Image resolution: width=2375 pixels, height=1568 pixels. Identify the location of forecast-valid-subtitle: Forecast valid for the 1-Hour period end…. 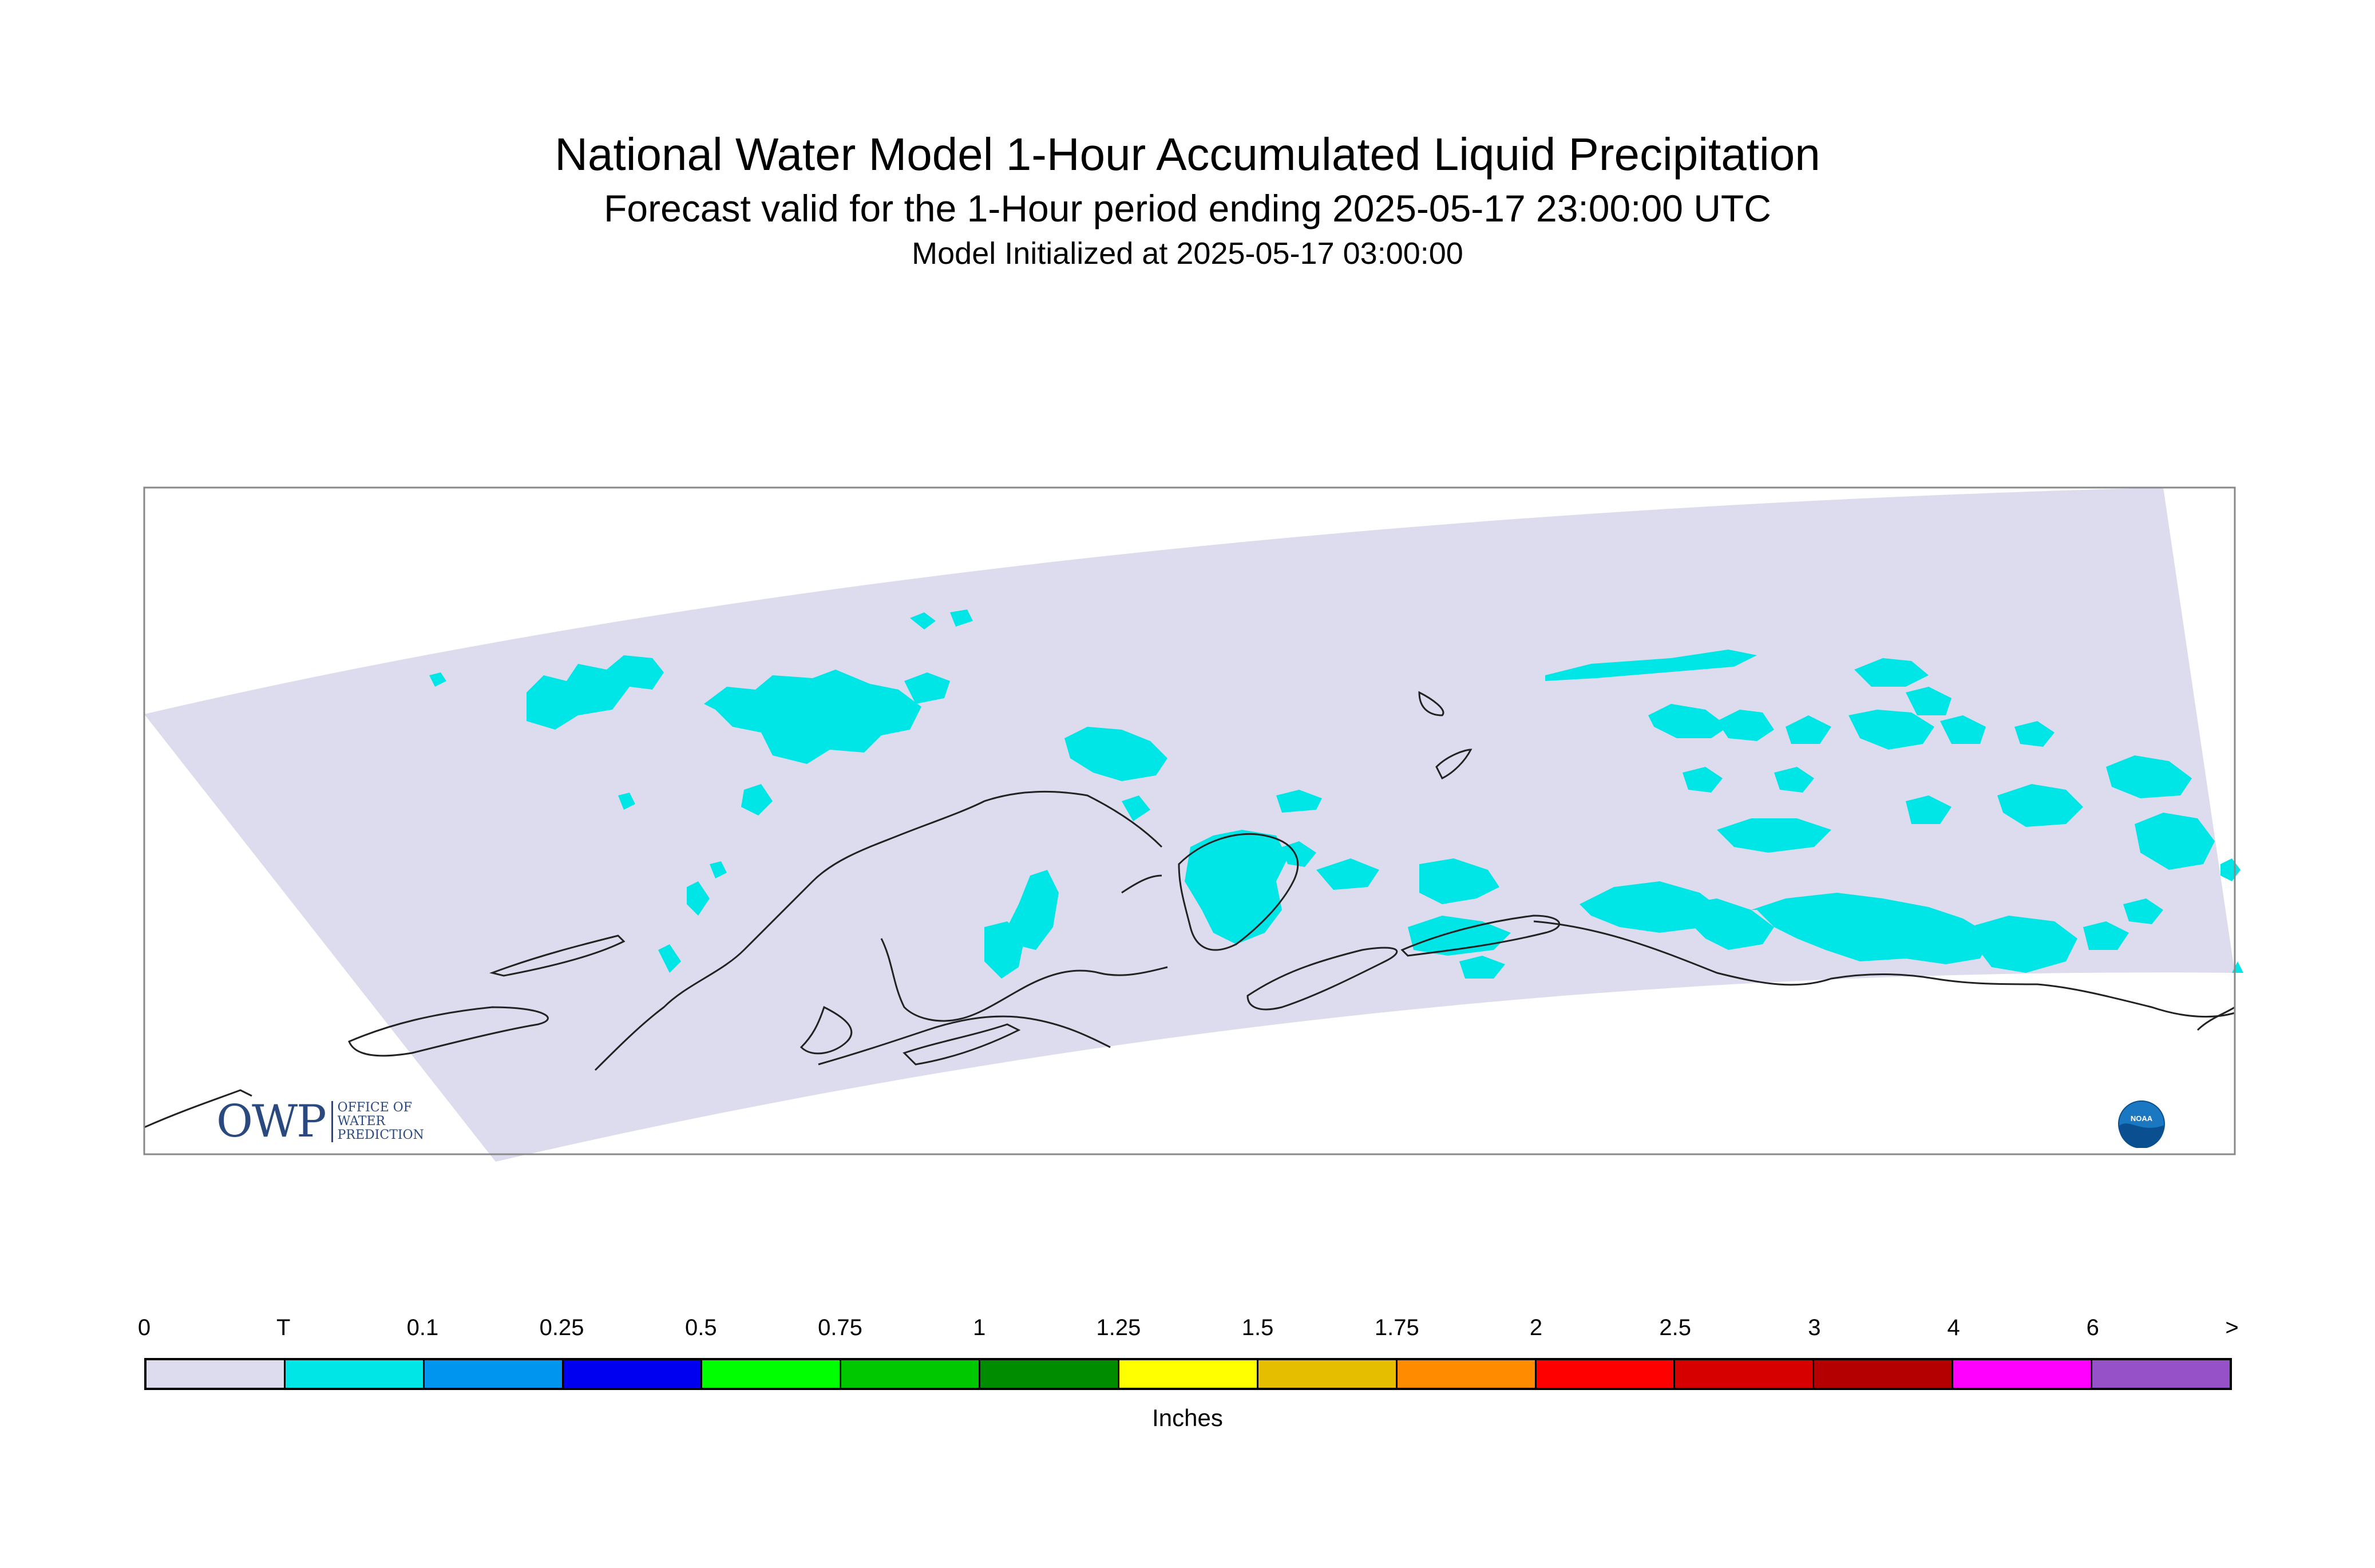
(1187, 208).